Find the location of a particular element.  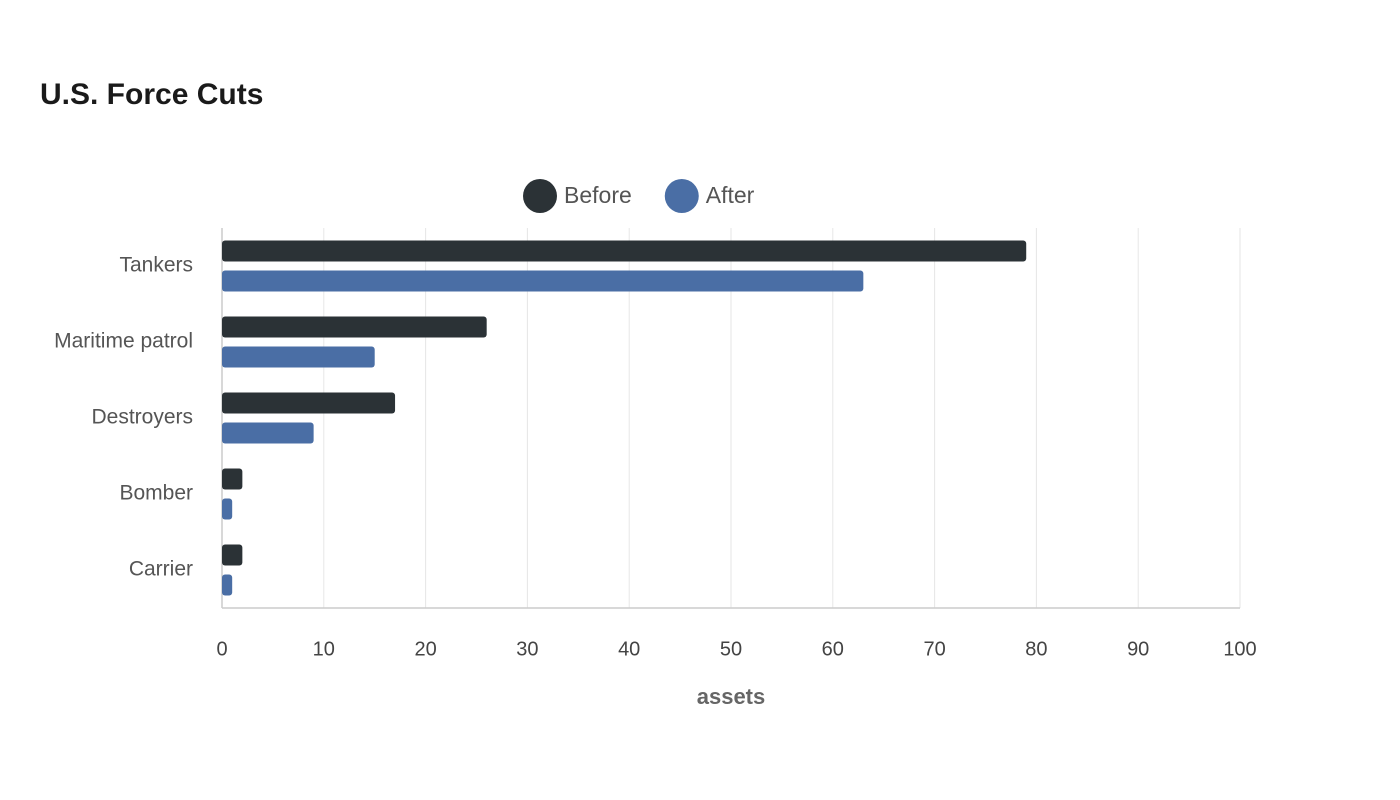

x-axis-title: assets is located at coordinates (731, 696).